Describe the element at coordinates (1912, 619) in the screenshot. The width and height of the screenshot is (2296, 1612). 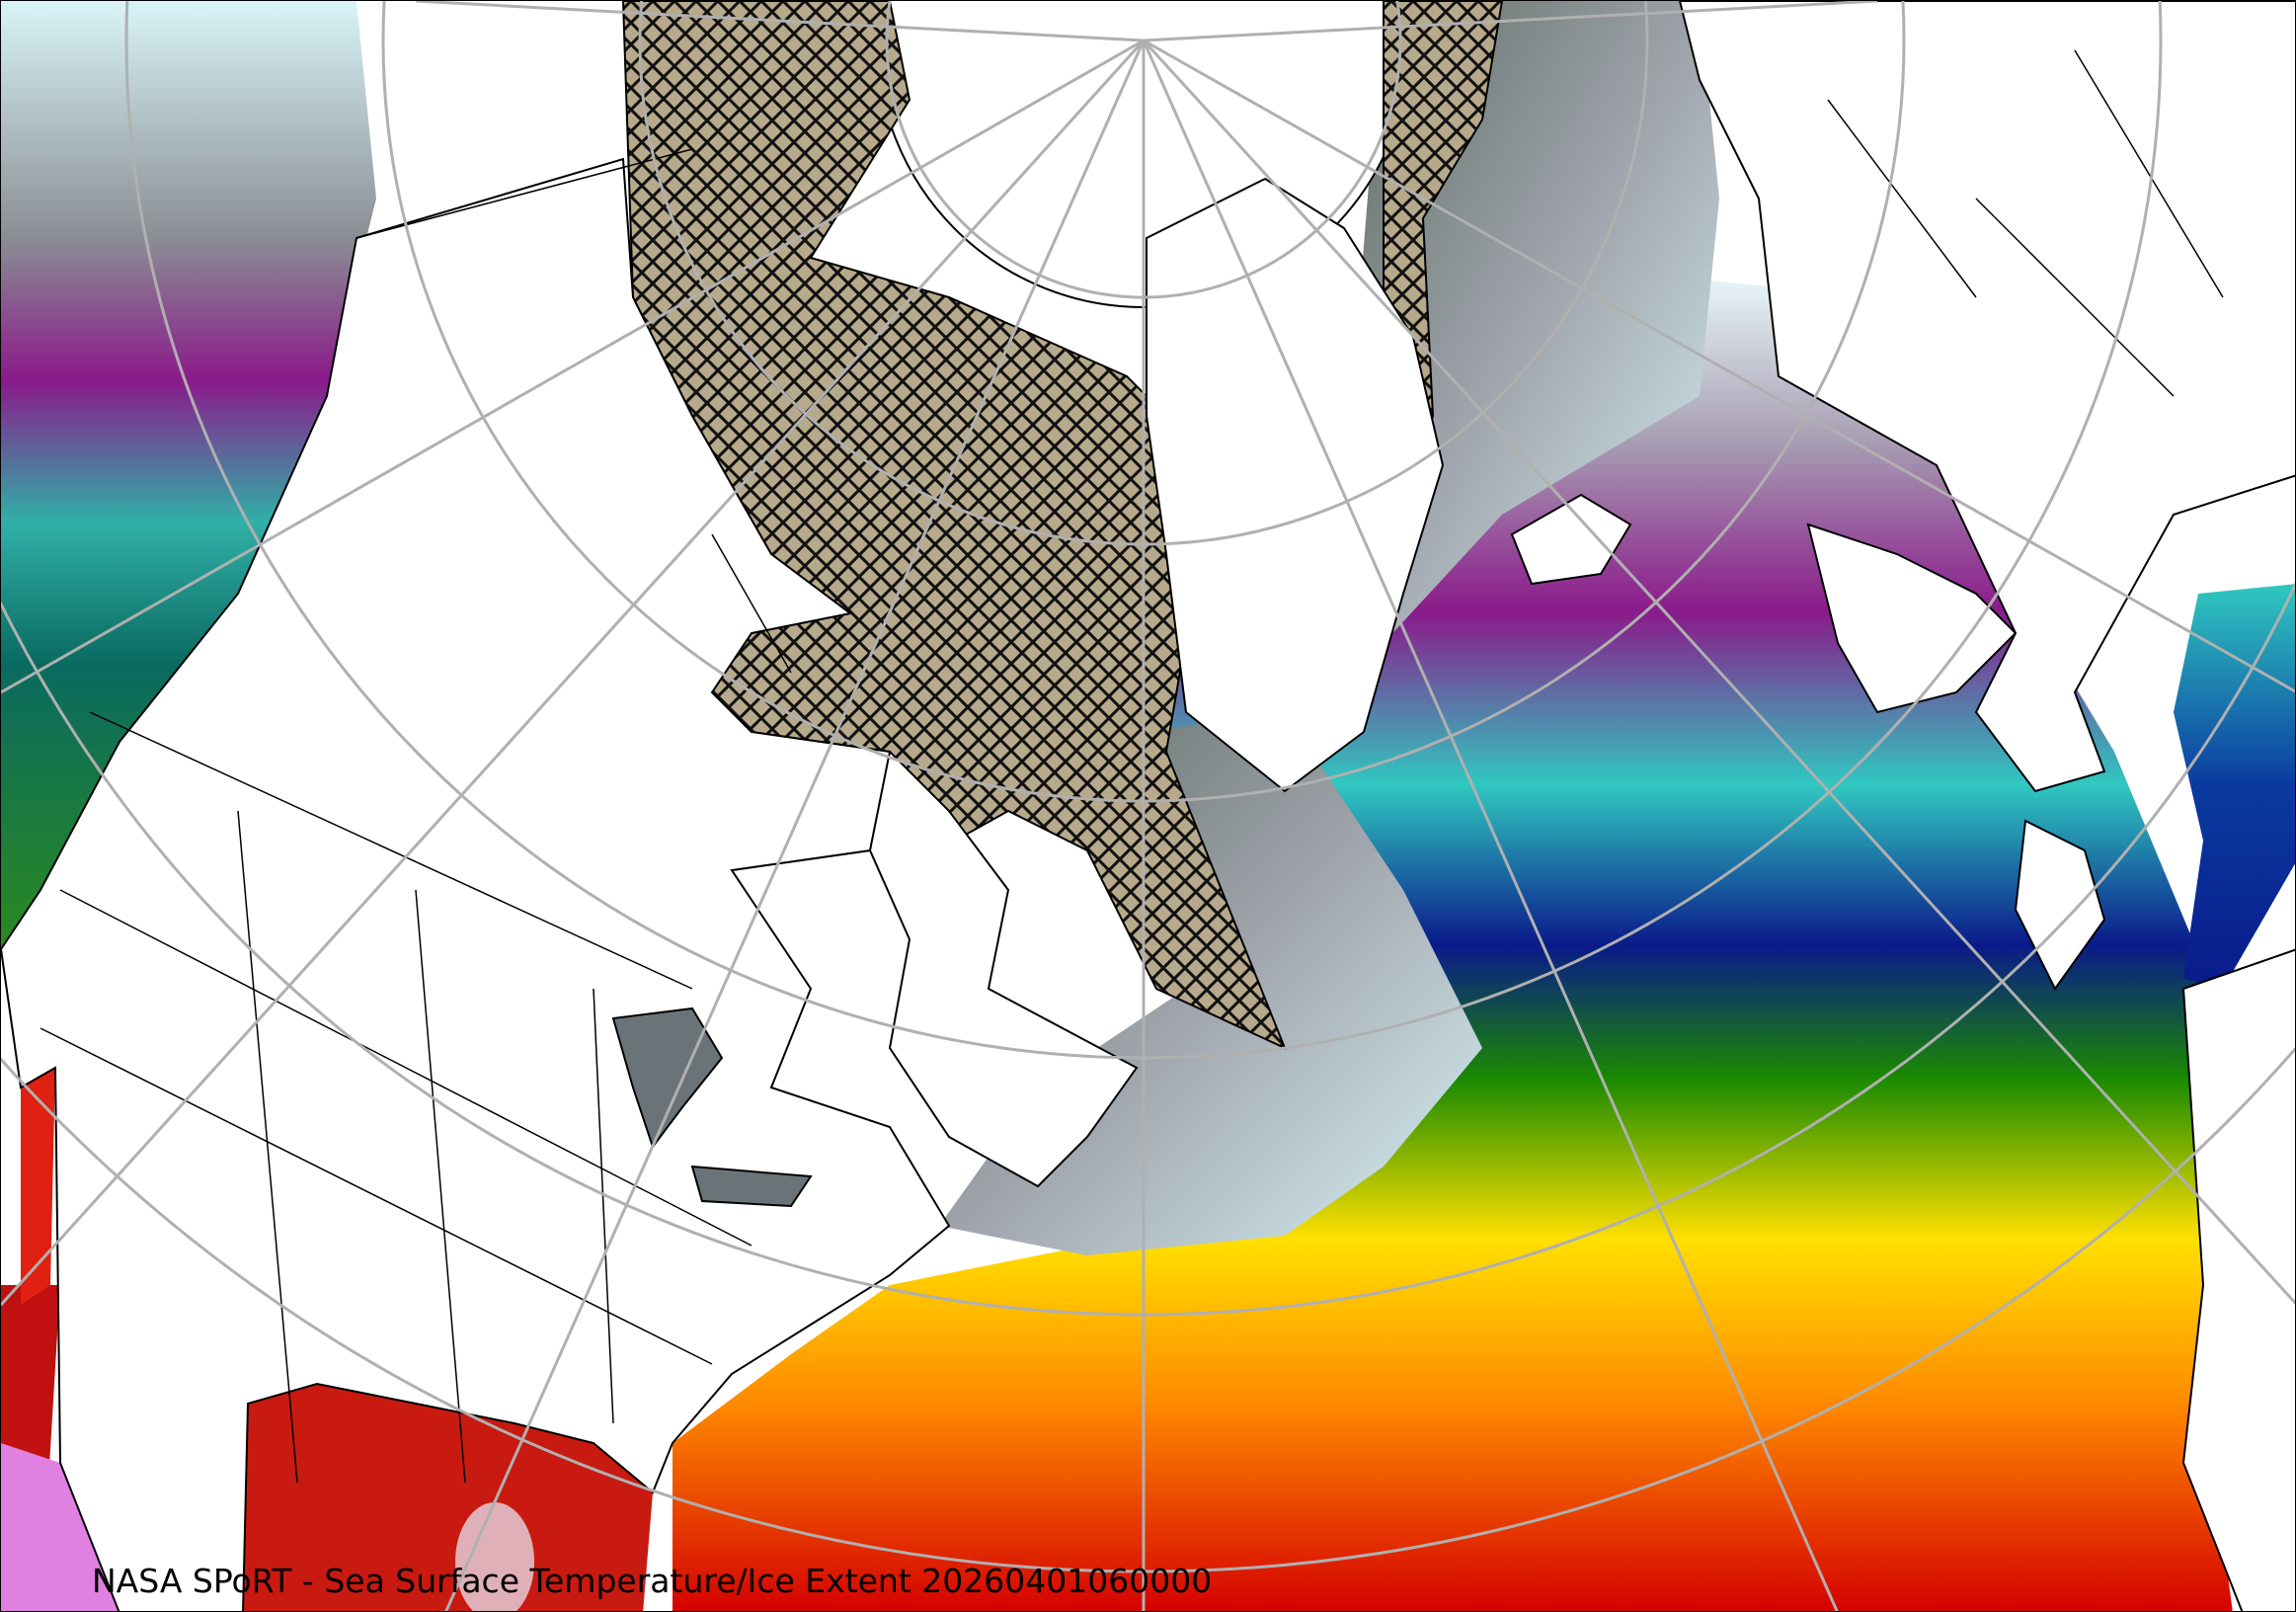
I see `scandinavia` at that location.